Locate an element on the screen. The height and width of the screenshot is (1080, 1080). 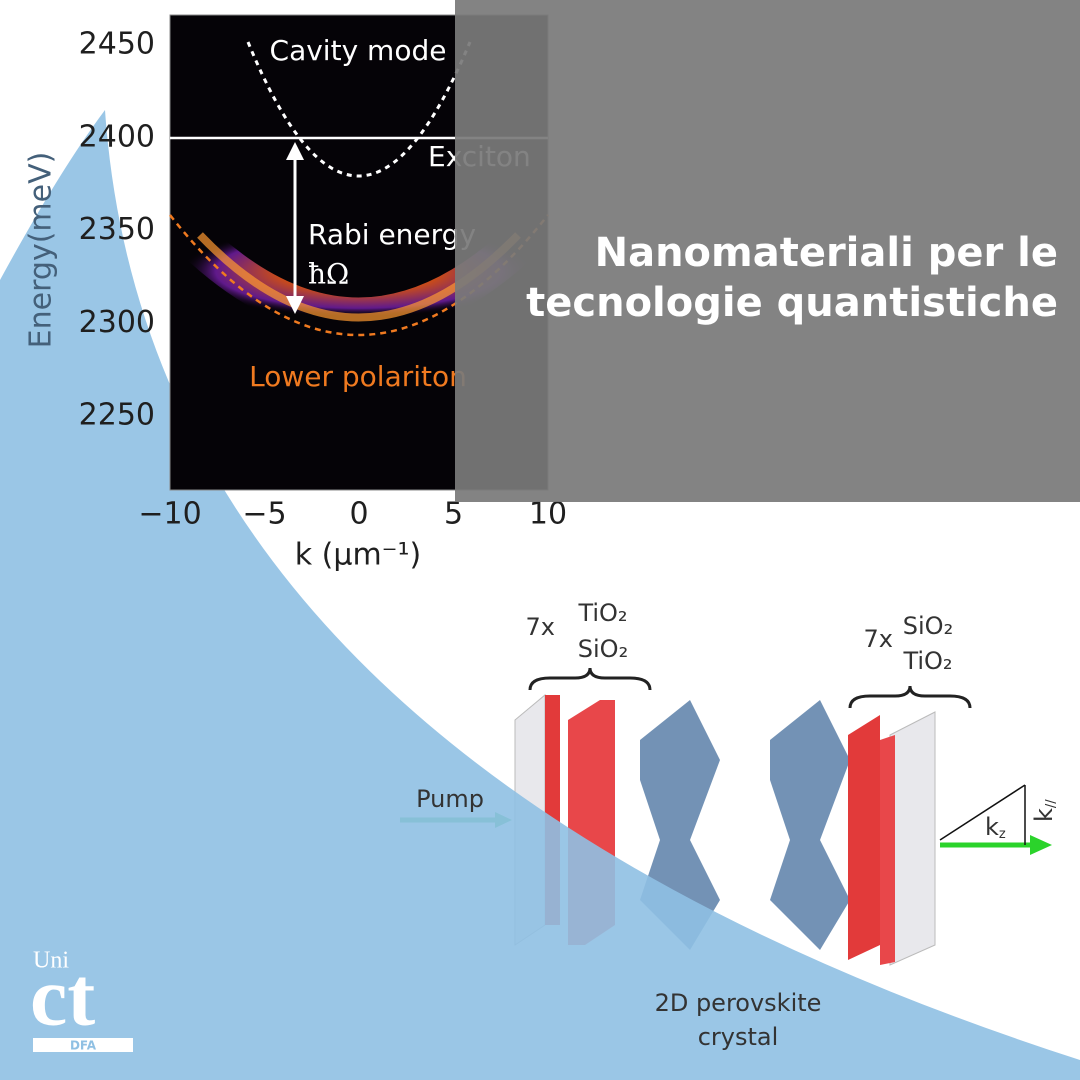
kz-sub: z is located at coordinates (1002, 834).